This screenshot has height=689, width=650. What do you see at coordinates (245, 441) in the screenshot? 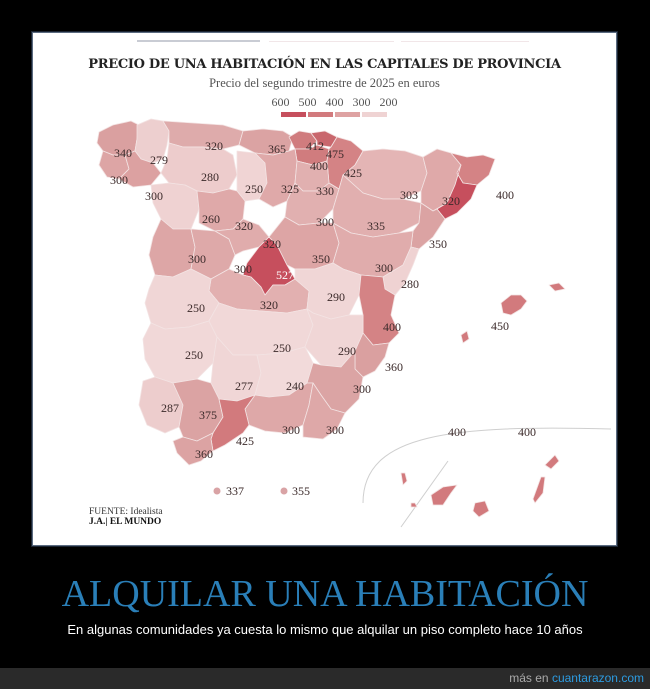
I see `label-malaga: 425` at bounding box center [245, 441].